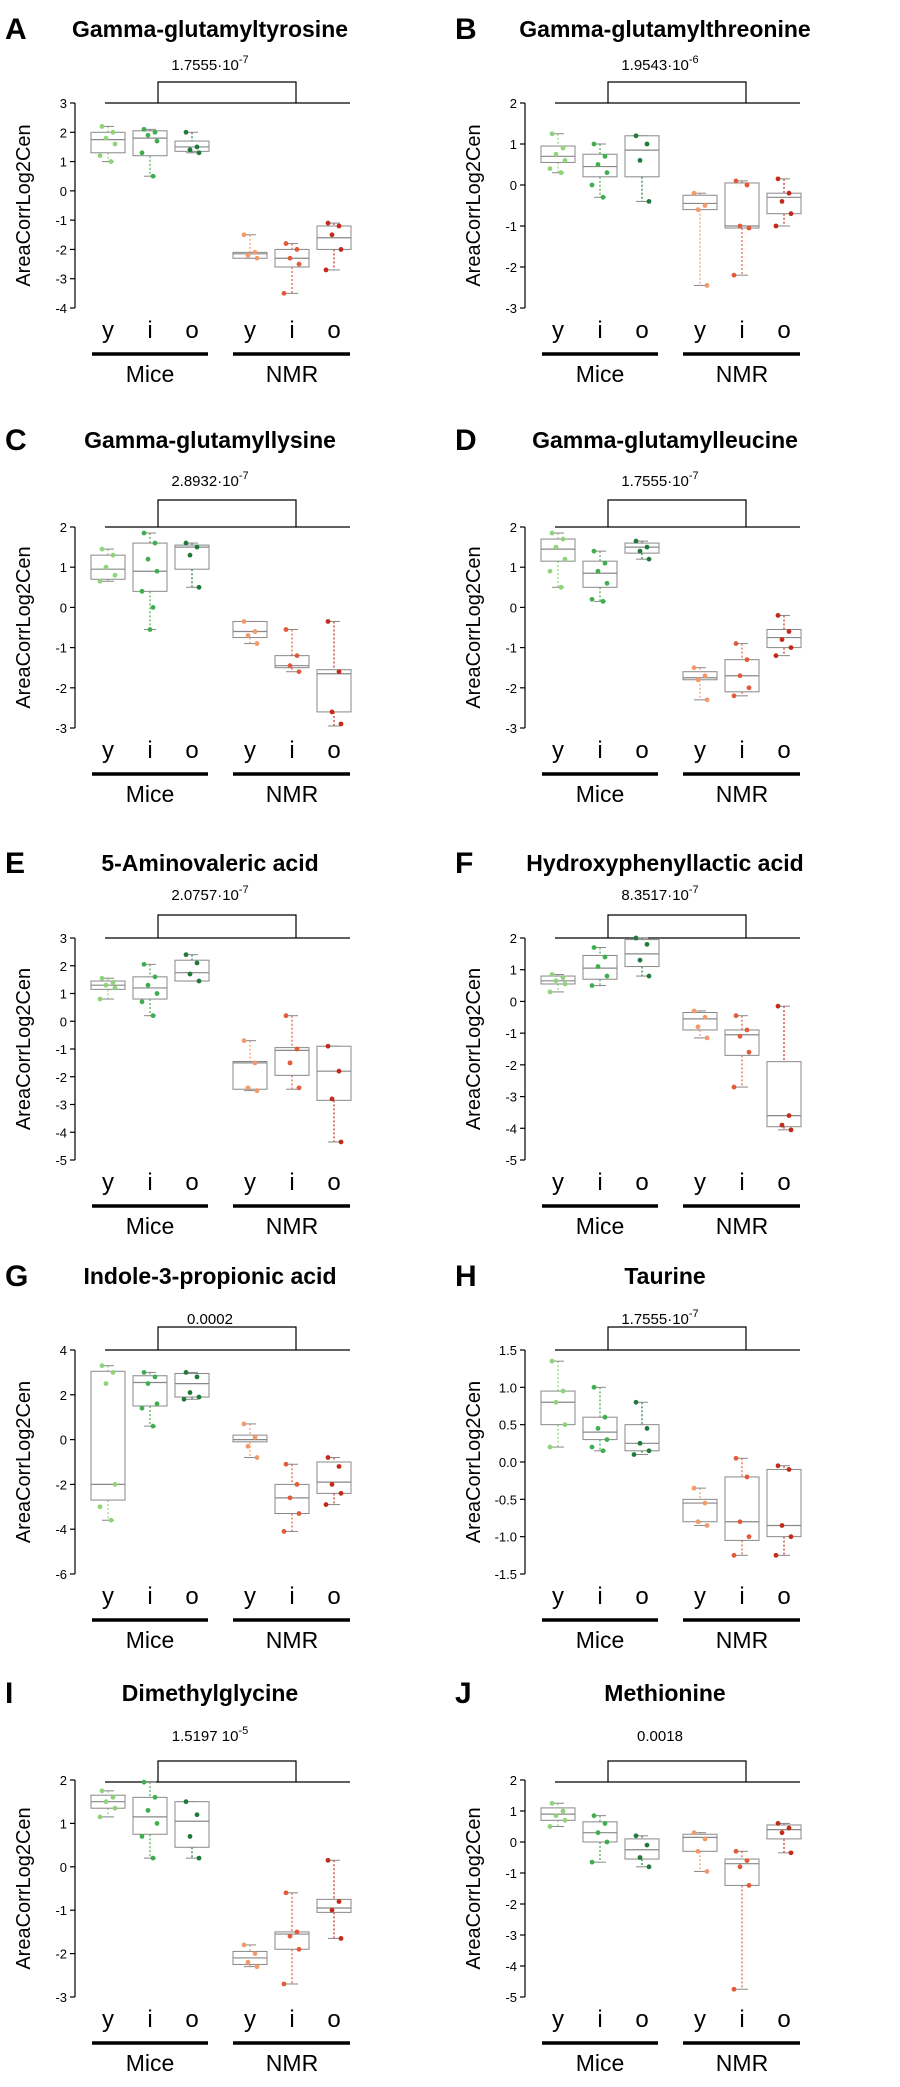  What do you see at coordinates (508, 1387) in the screenshot?
I see `y-tick-label: 1.0` at bounding box center [508, 1387].